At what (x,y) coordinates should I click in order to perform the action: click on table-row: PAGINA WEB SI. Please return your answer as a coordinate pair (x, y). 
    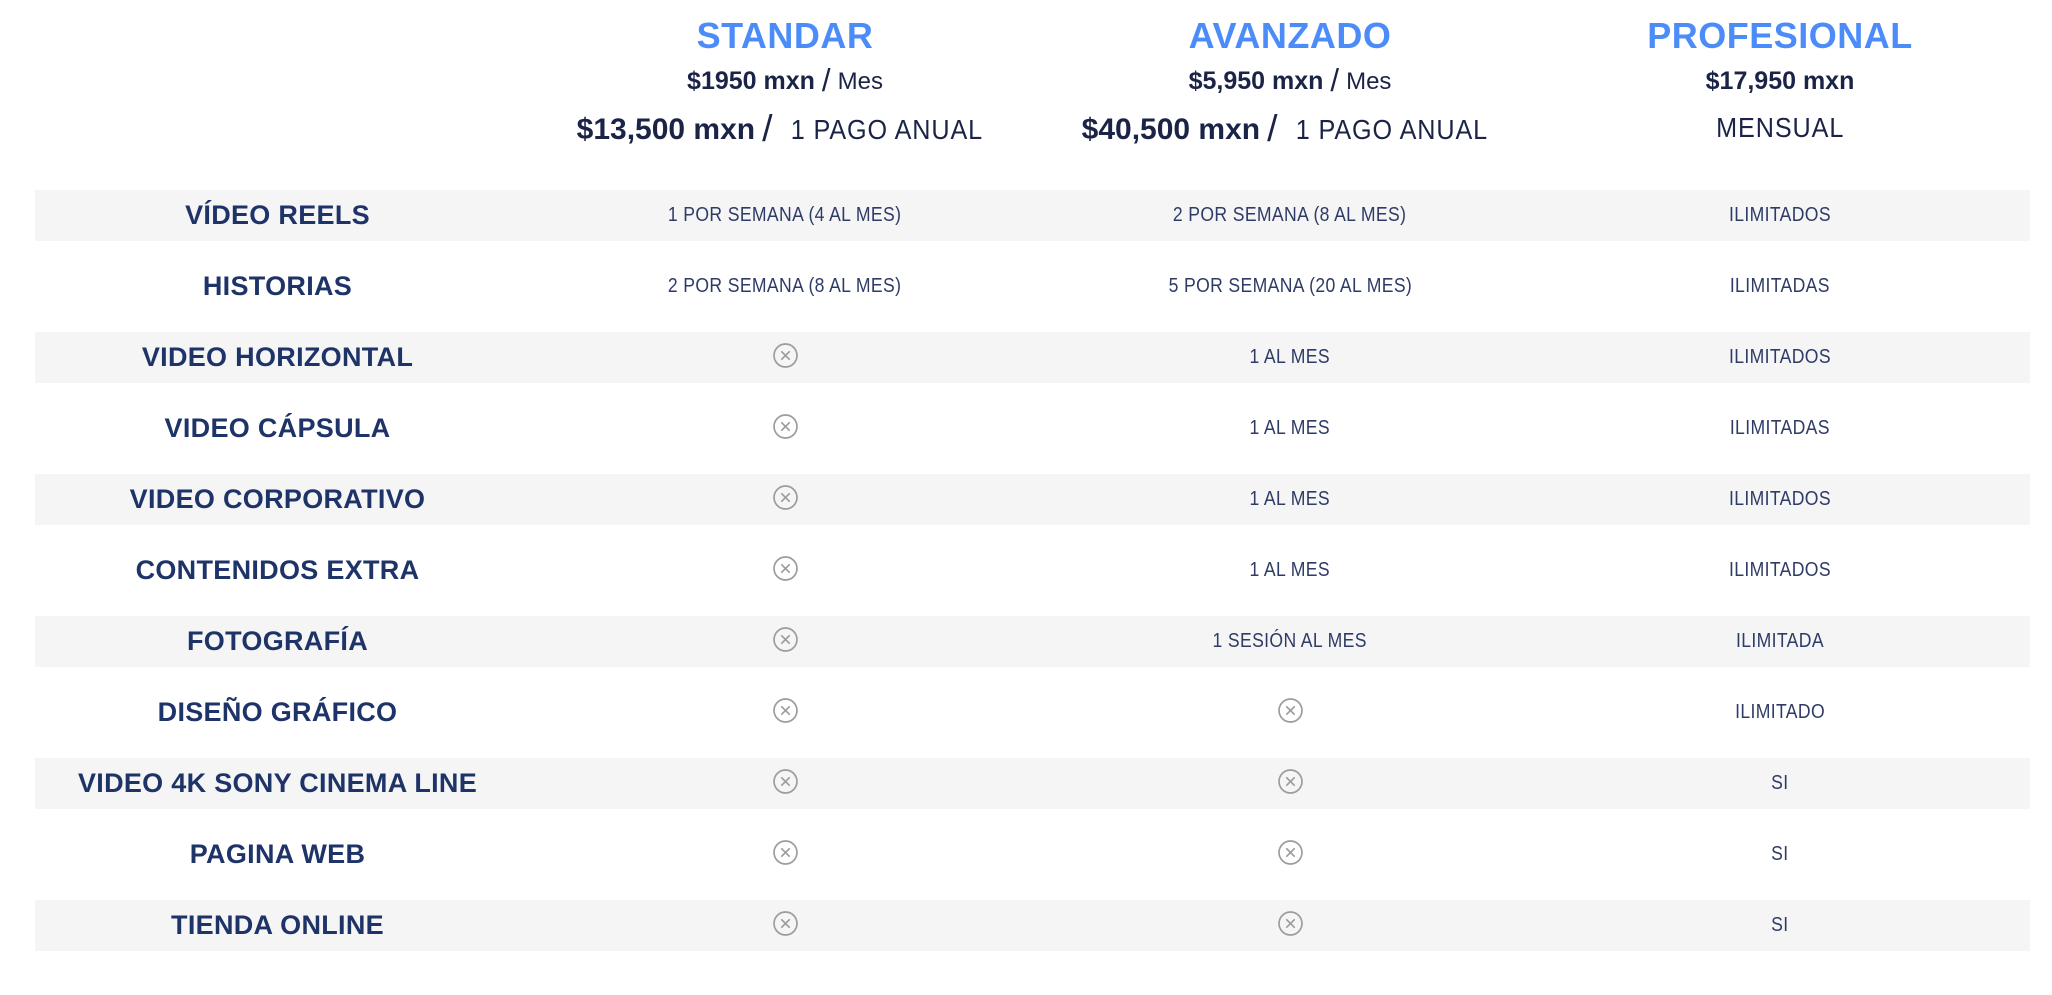
    Looking at the image, I should click on (1032, 854).